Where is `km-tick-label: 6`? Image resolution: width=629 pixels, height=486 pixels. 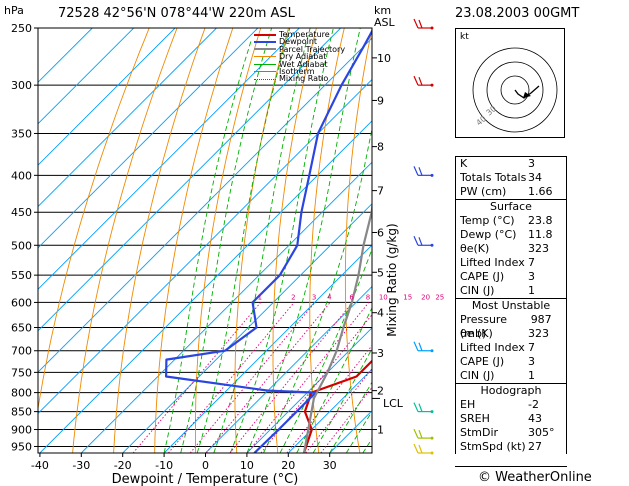 km-tick-label: 6 is located at coordinates (380, 232).